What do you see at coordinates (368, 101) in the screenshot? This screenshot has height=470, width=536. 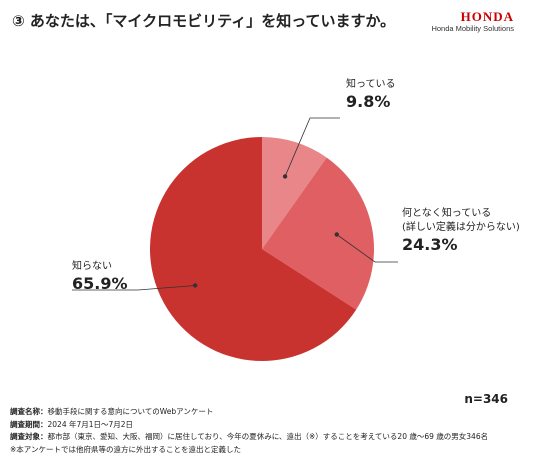 I see `slice-0-value: 9.8%` at bounding box center [368, 101].